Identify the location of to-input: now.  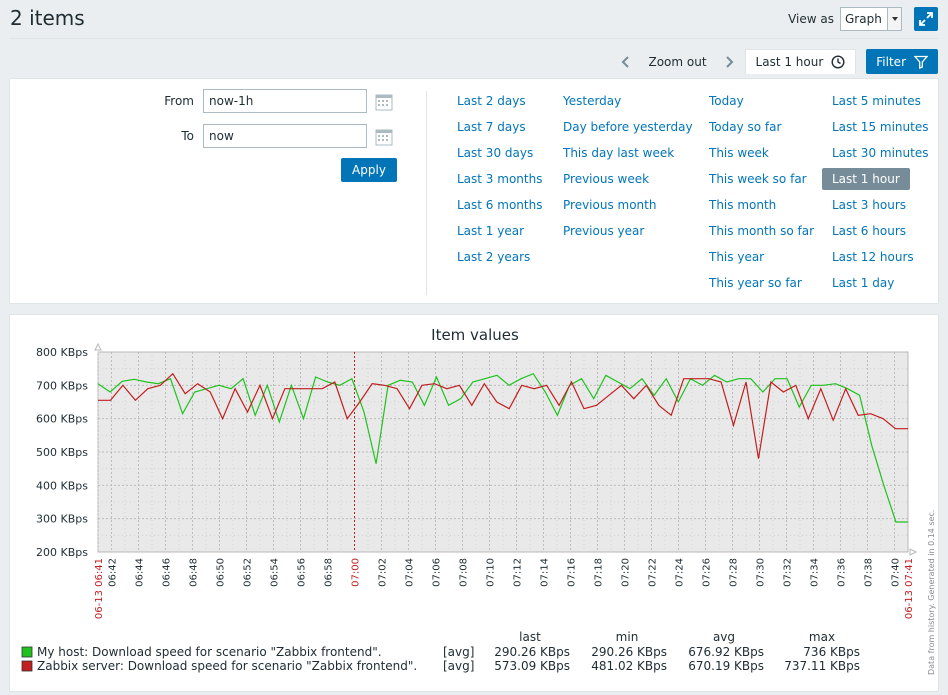
(285, 136).